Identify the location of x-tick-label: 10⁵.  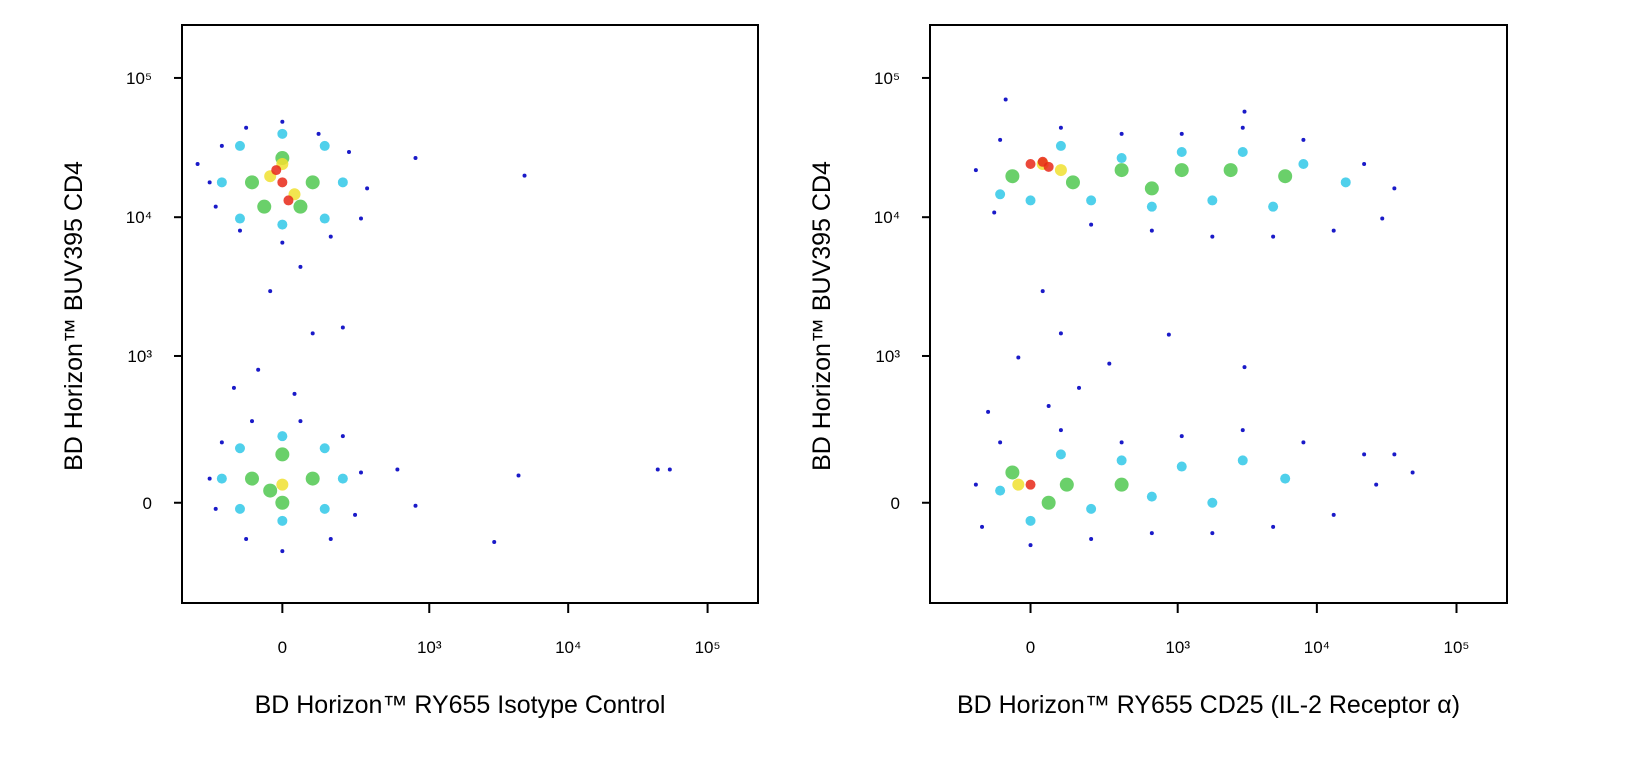
(1457, 647).